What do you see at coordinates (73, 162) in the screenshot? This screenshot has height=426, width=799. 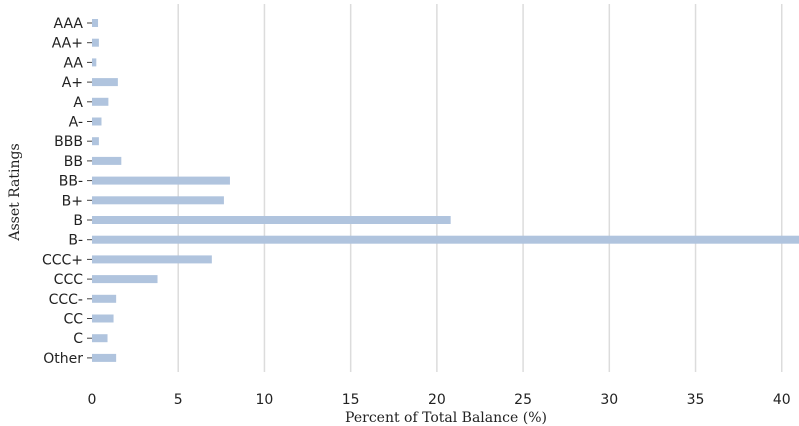 I see `y-tick-label: BB` at bounding box center [73, 162].